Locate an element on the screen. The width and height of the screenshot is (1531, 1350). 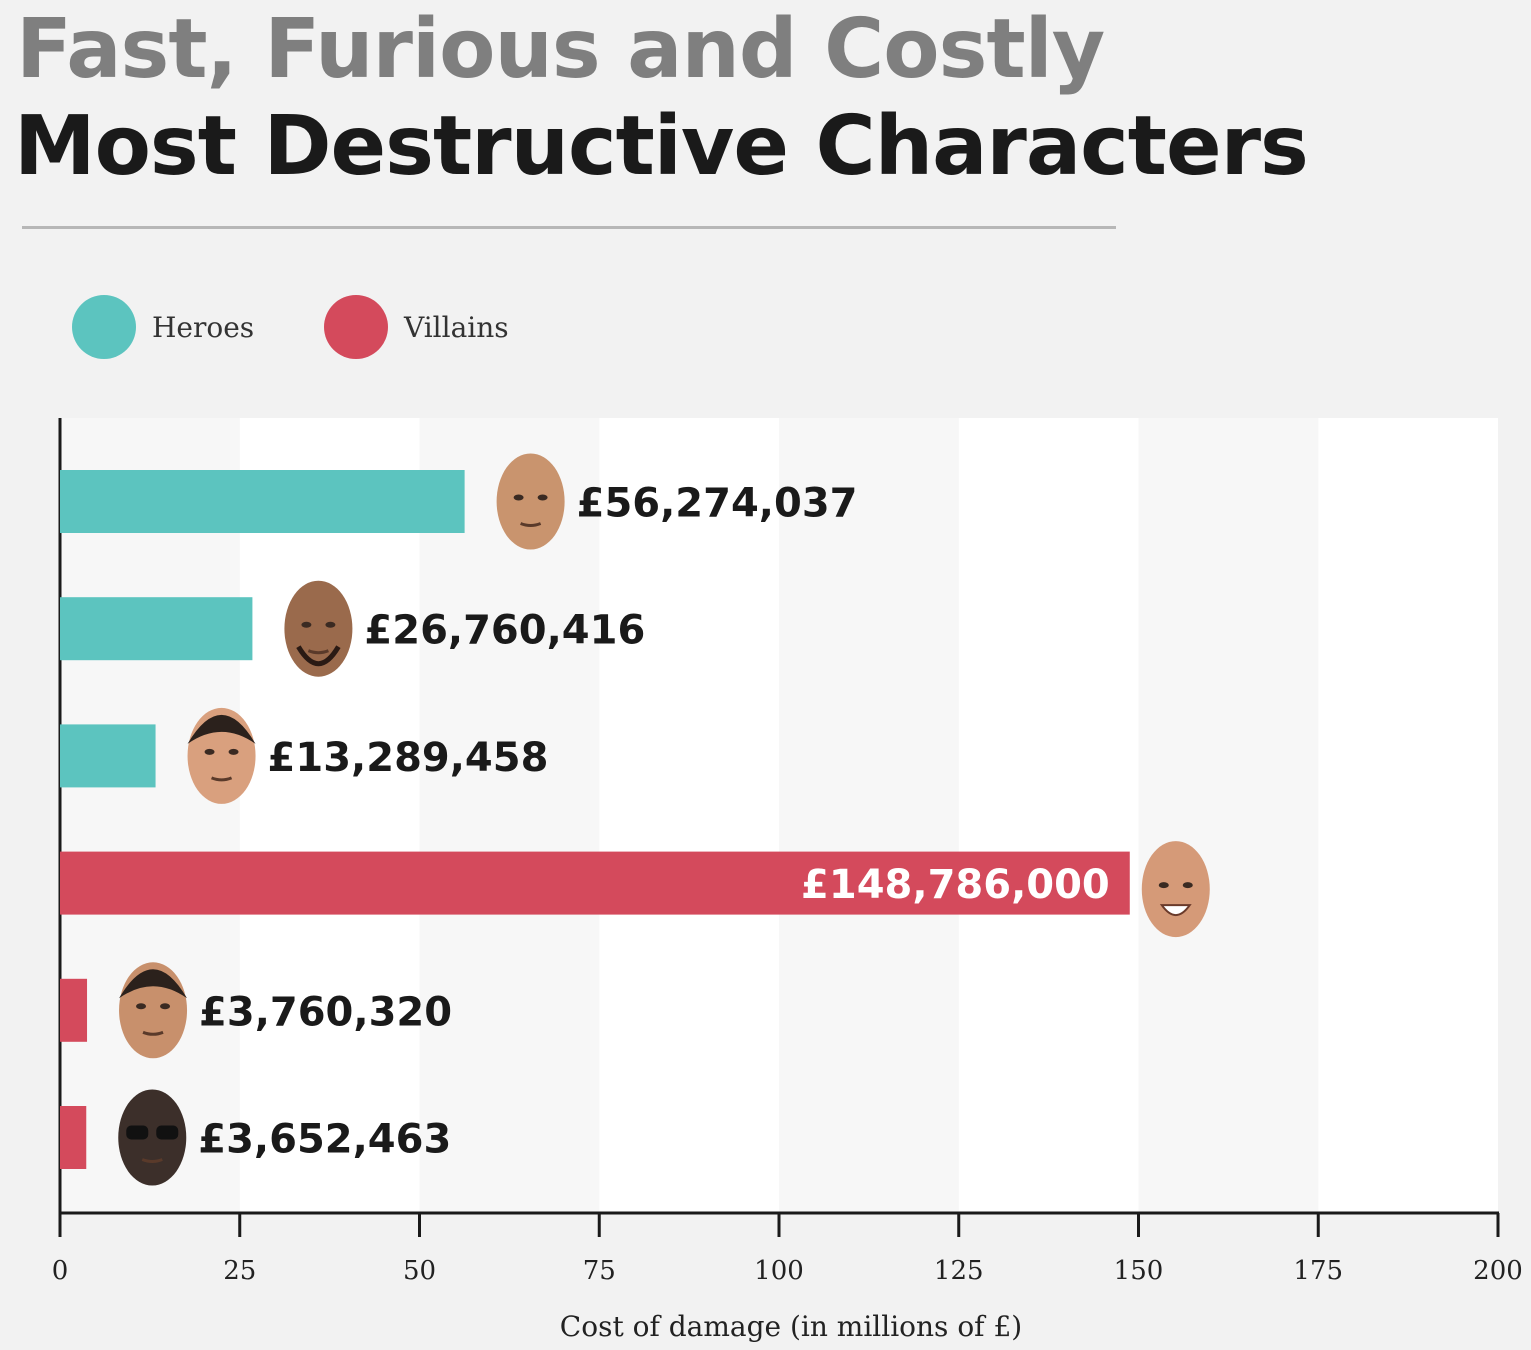
x-tick-label: 200 is located at coordinates (1498, 1271).